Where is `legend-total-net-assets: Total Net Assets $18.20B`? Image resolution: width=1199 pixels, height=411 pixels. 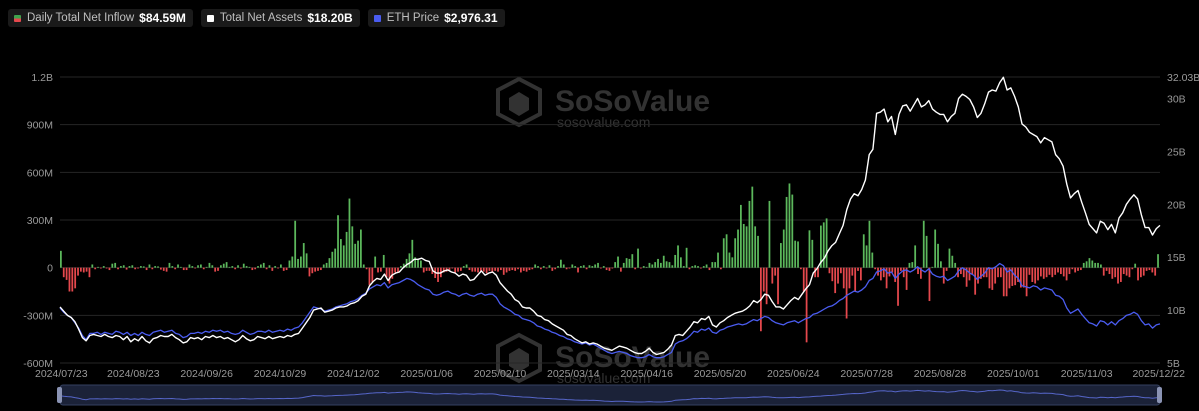 legend-total-net-assets: Total Net Assets $18.20B is located at coordinates (280, 18).